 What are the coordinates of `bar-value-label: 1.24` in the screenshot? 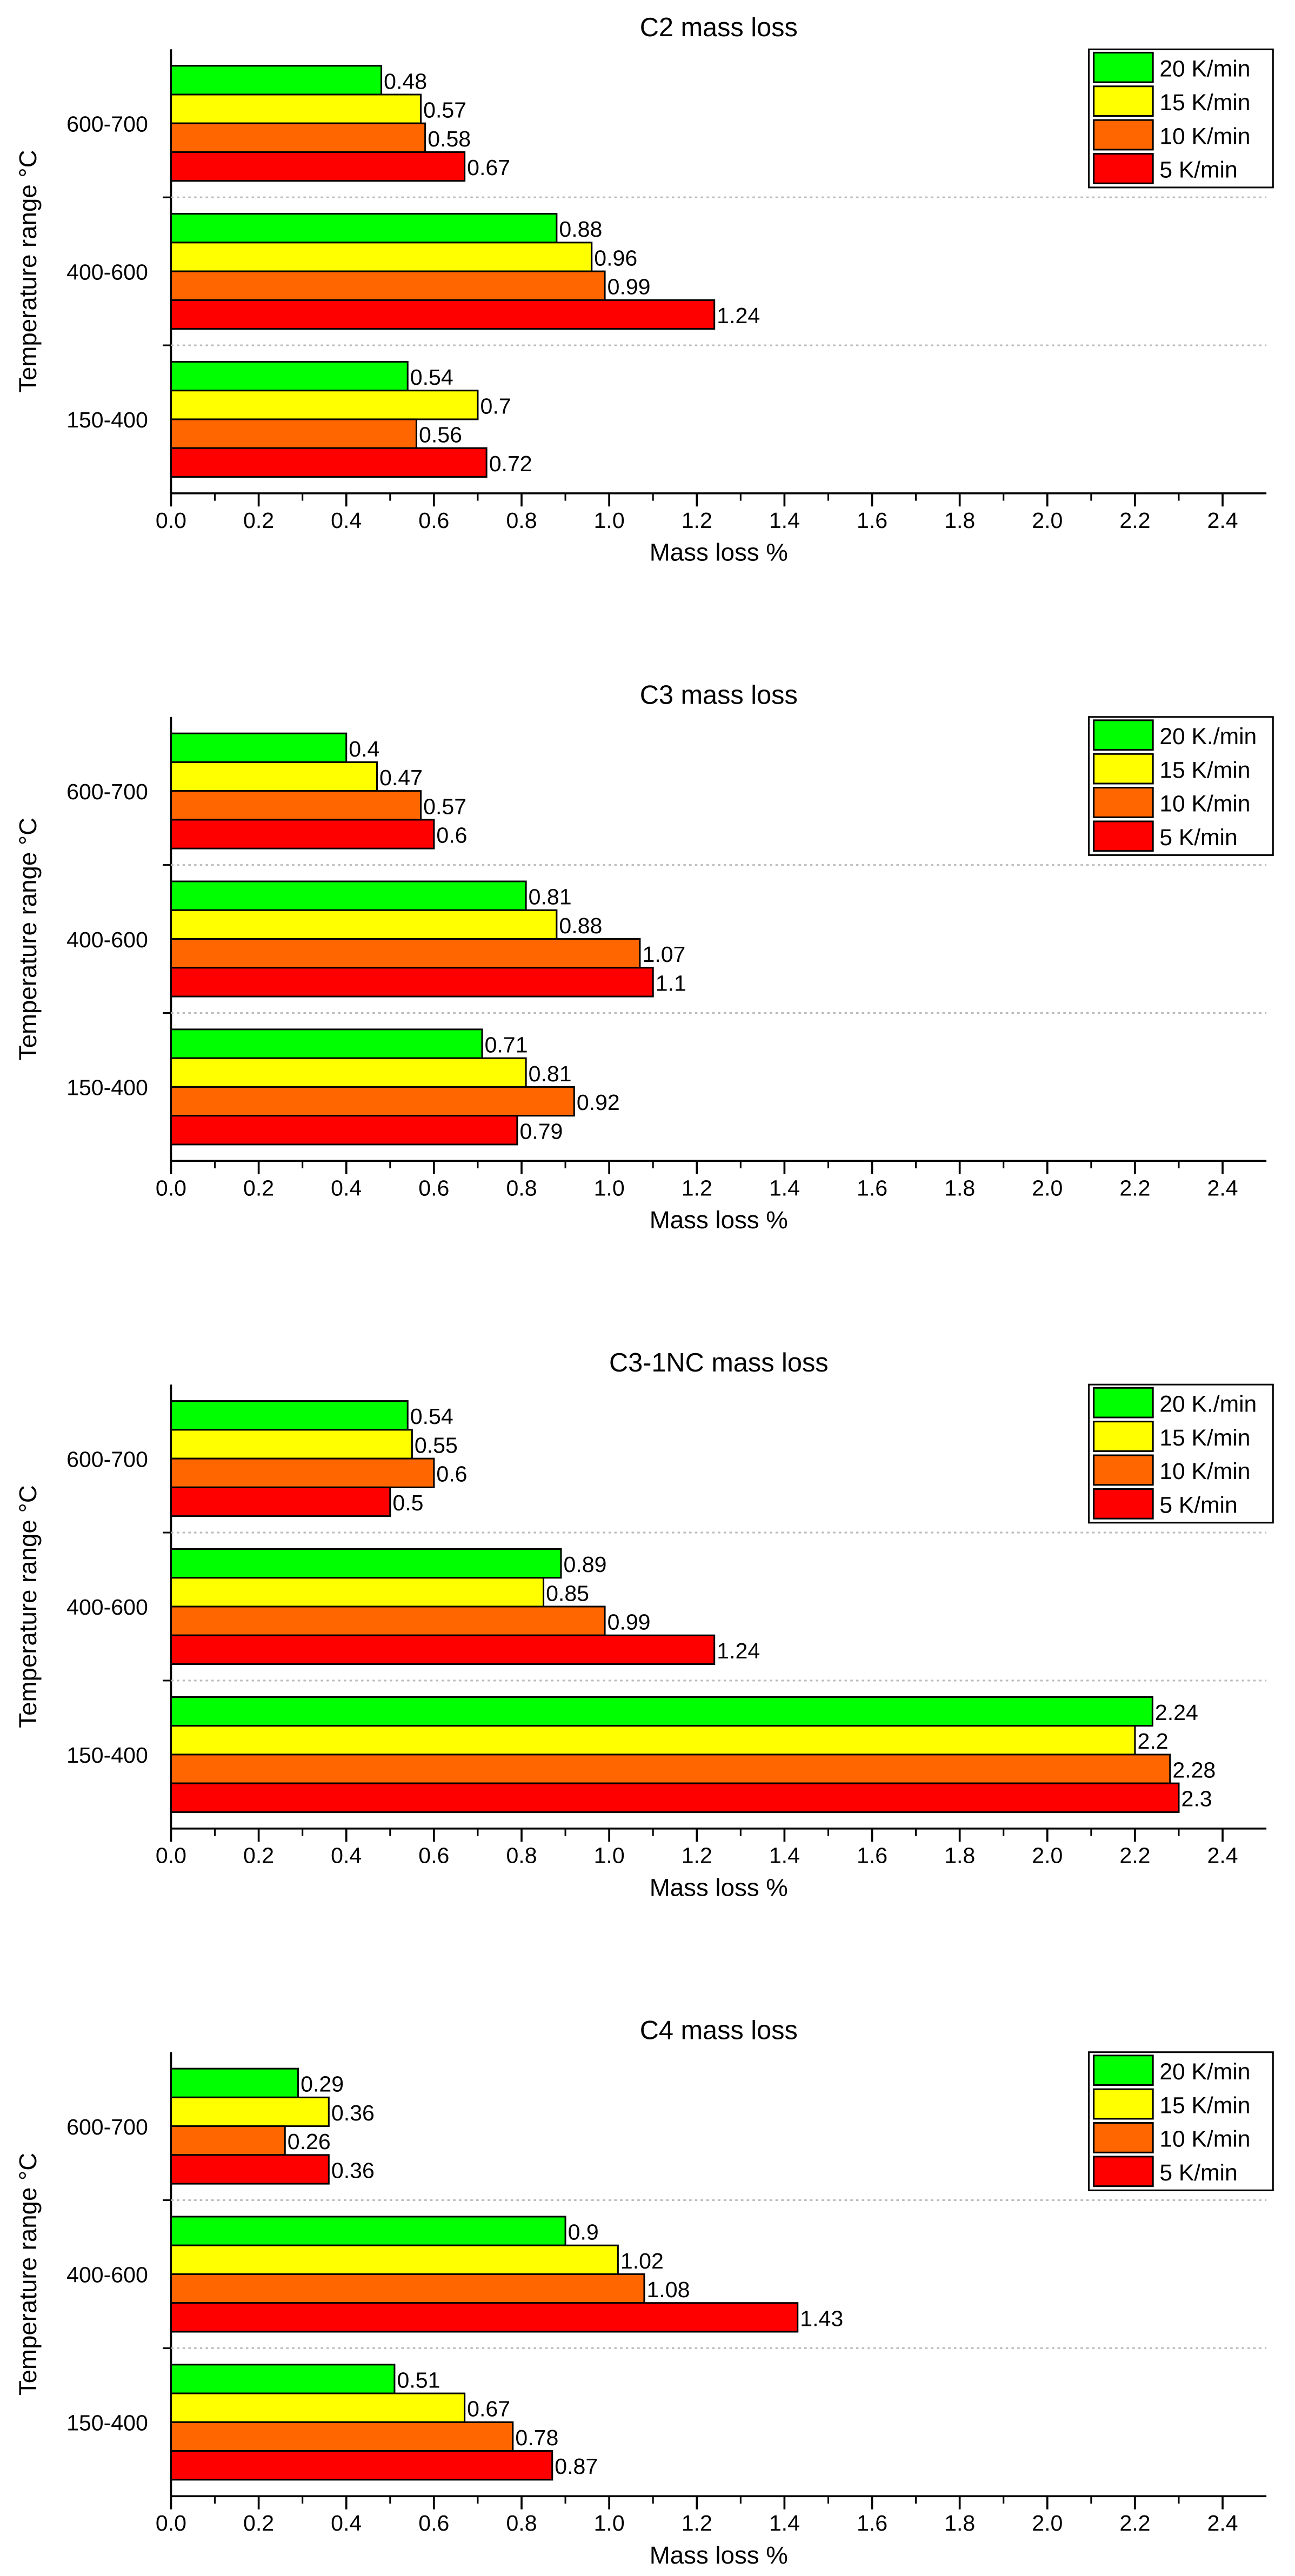 It's located at (738, 315).